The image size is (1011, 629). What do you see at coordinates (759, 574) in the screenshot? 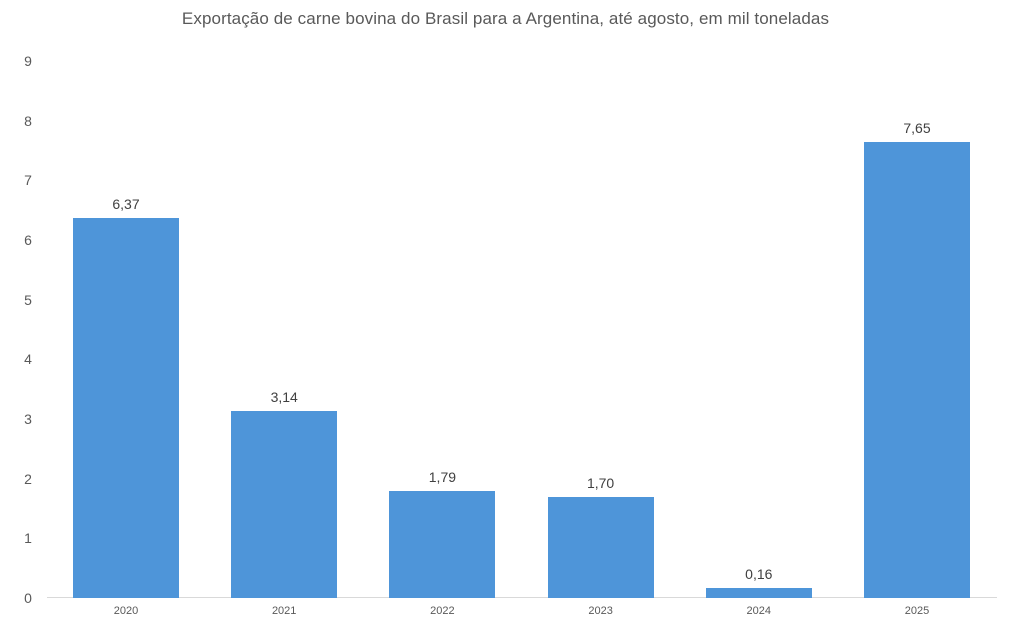
I see `data-label: 0,16` at bounding box center [759, 574].